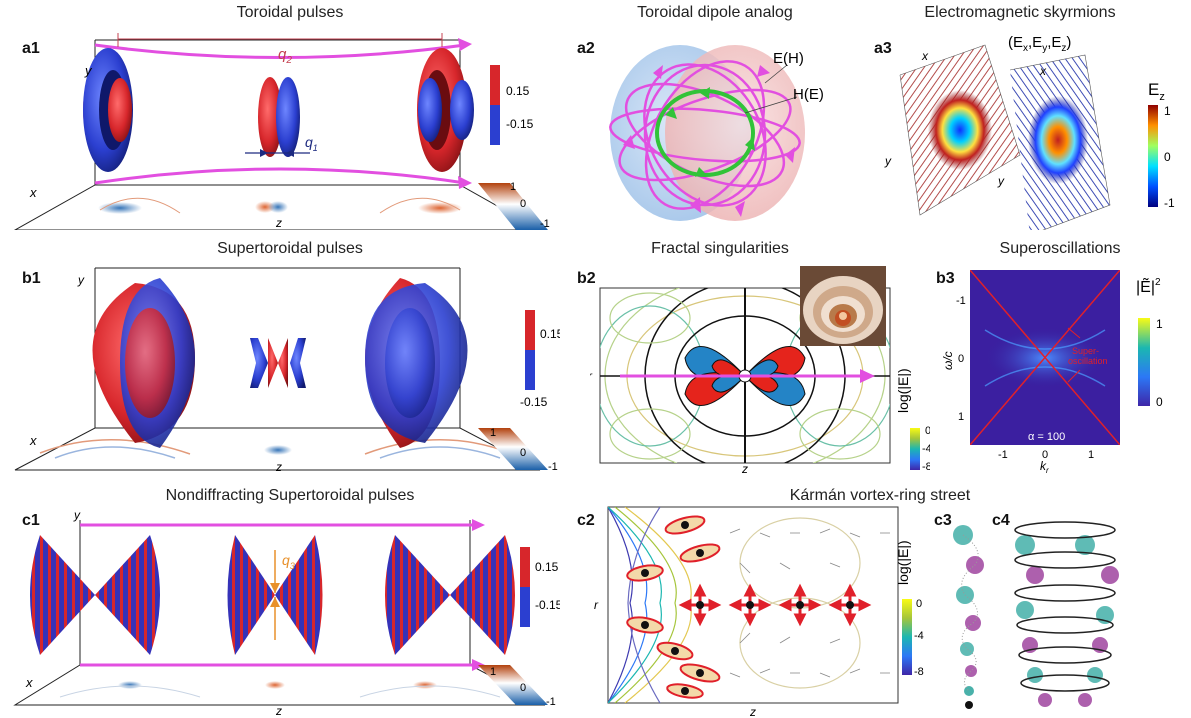  I want to click on a3-axis-x2: x, so click(1043, 71).